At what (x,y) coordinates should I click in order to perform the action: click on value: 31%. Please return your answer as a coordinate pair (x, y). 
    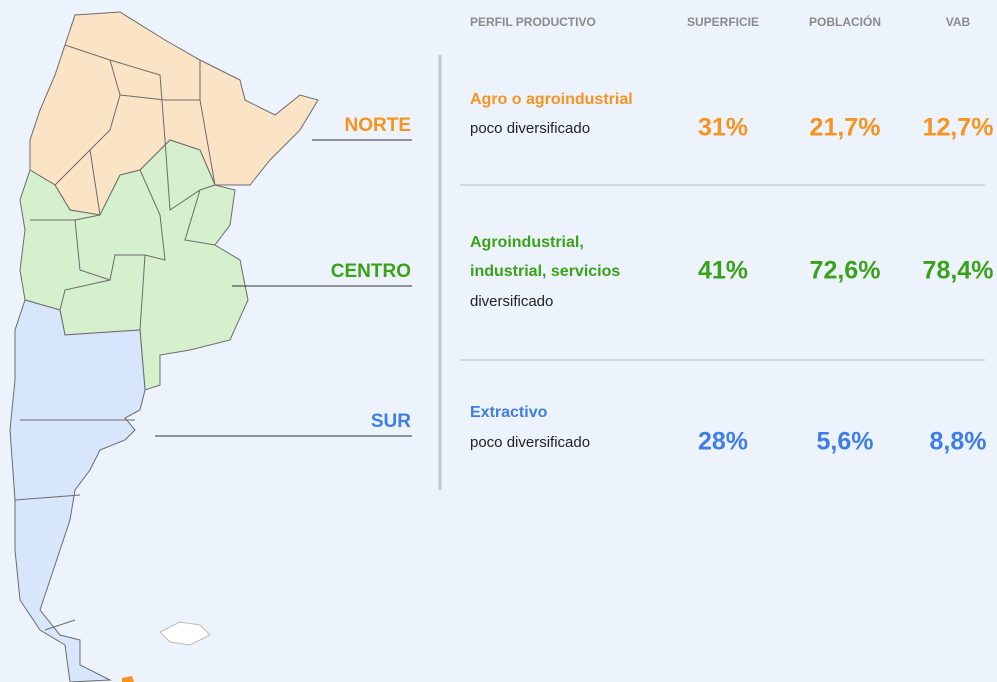
    Looking at the image, I should click on (723, 128).